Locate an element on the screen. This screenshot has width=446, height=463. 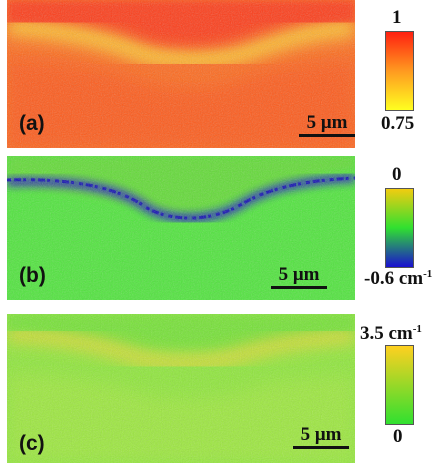
panel-a-scale-text: 5 μm is located at coordinates (327, 122).